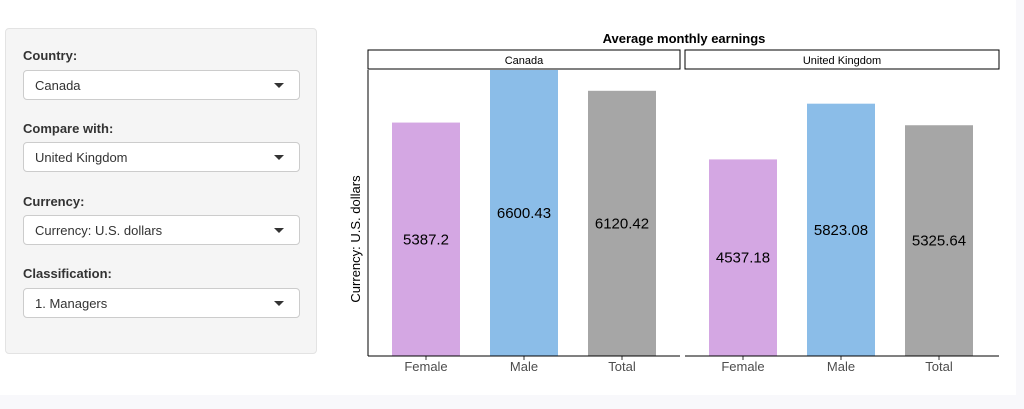 The image size is (1024, 409). Describe the element at coordinates (54, 201) in the screenshot. I see `currency-label: Currency:` at that location.